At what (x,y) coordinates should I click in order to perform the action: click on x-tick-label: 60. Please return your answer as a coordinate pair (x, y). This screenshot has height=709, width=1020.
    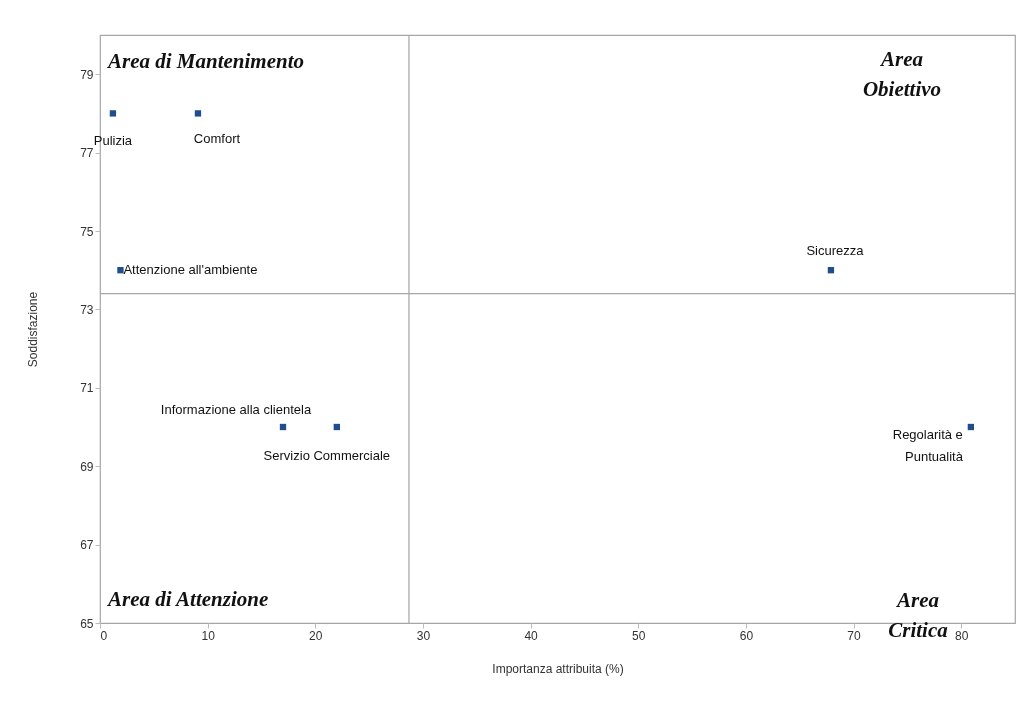
    Looking at the image, I should click on (746, 635).